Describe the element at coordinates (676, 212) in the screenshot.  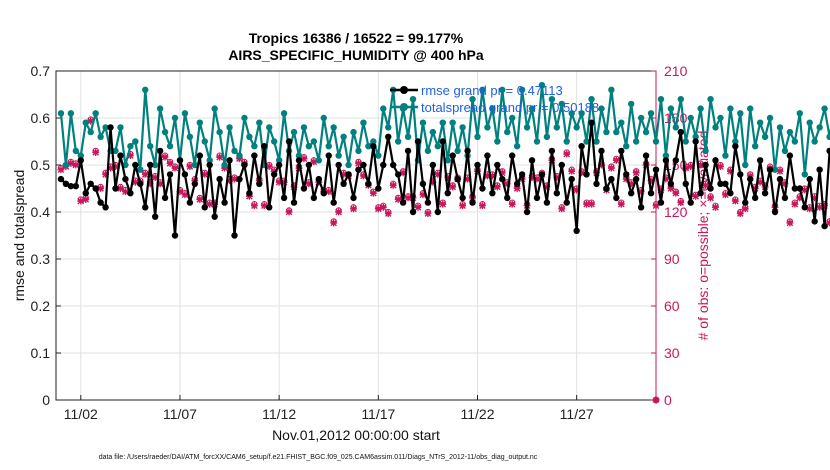
I see `y-right-tick-label: 120` at that location.